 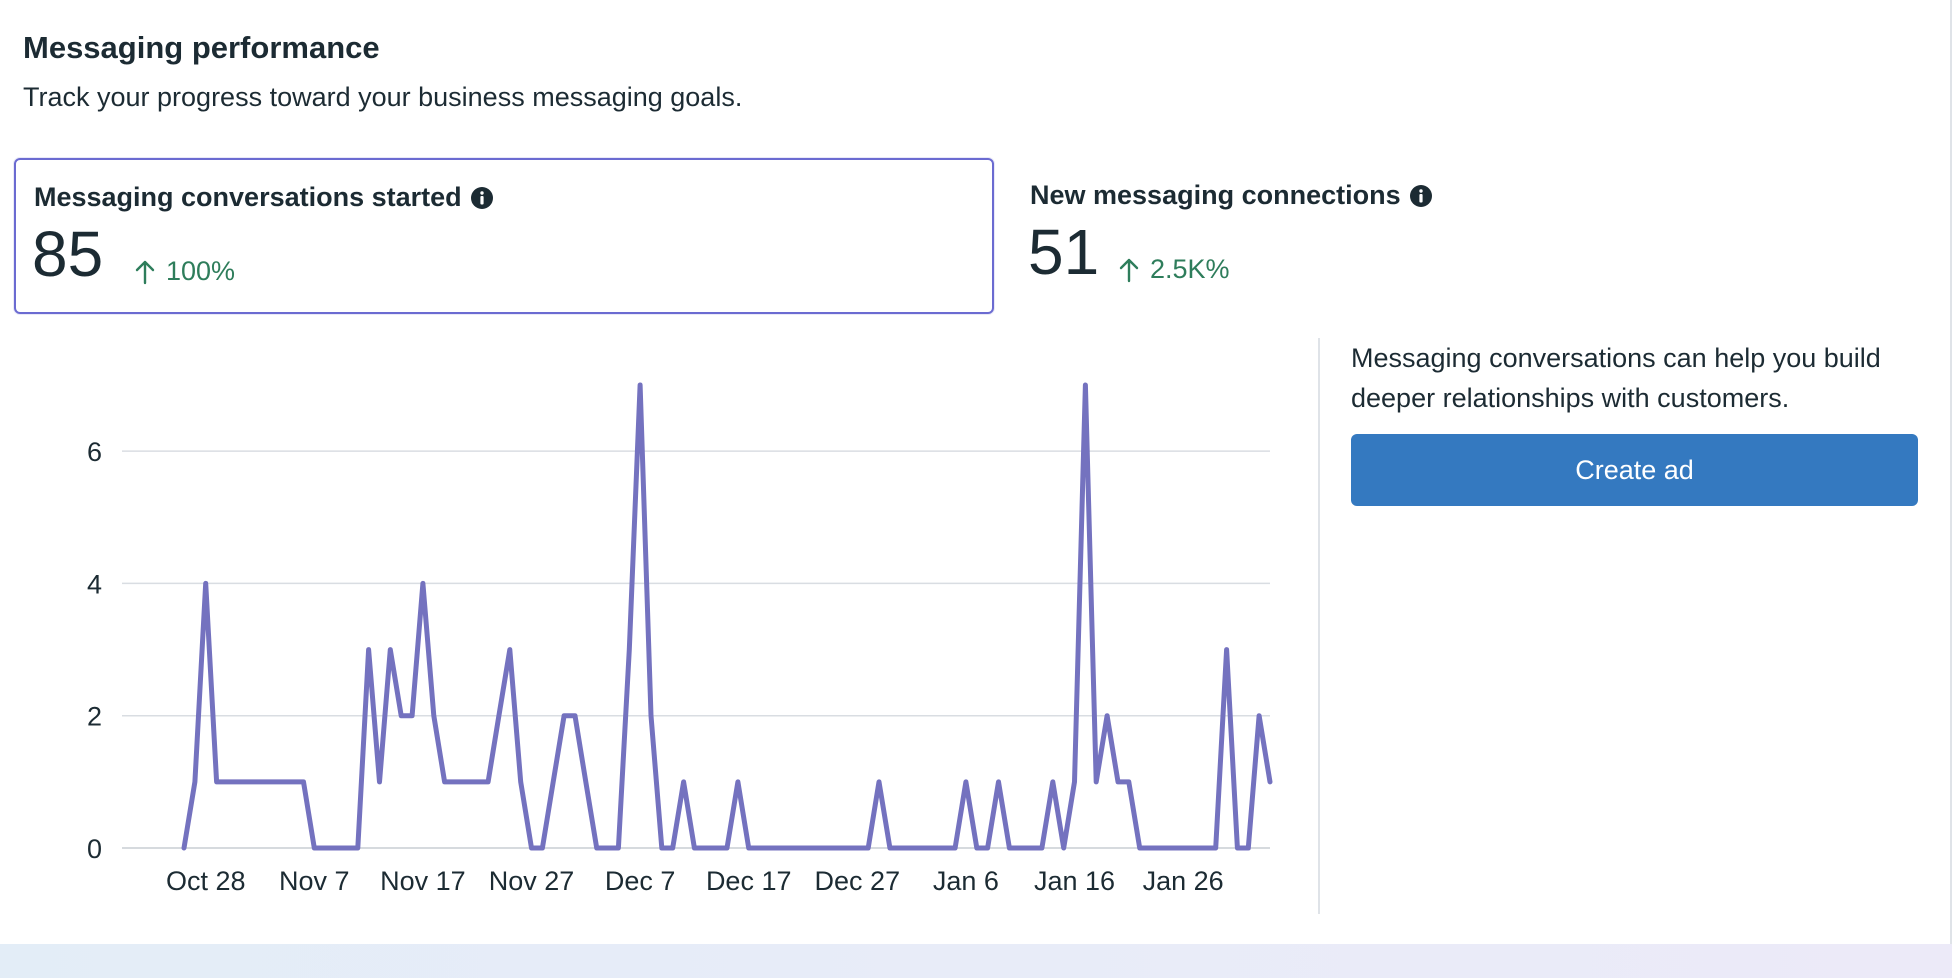 What do you see at coordinates (1634, 470) in the screenshot?
I see `create-ad-button: Create ad` at bounding box center [1634, 470].